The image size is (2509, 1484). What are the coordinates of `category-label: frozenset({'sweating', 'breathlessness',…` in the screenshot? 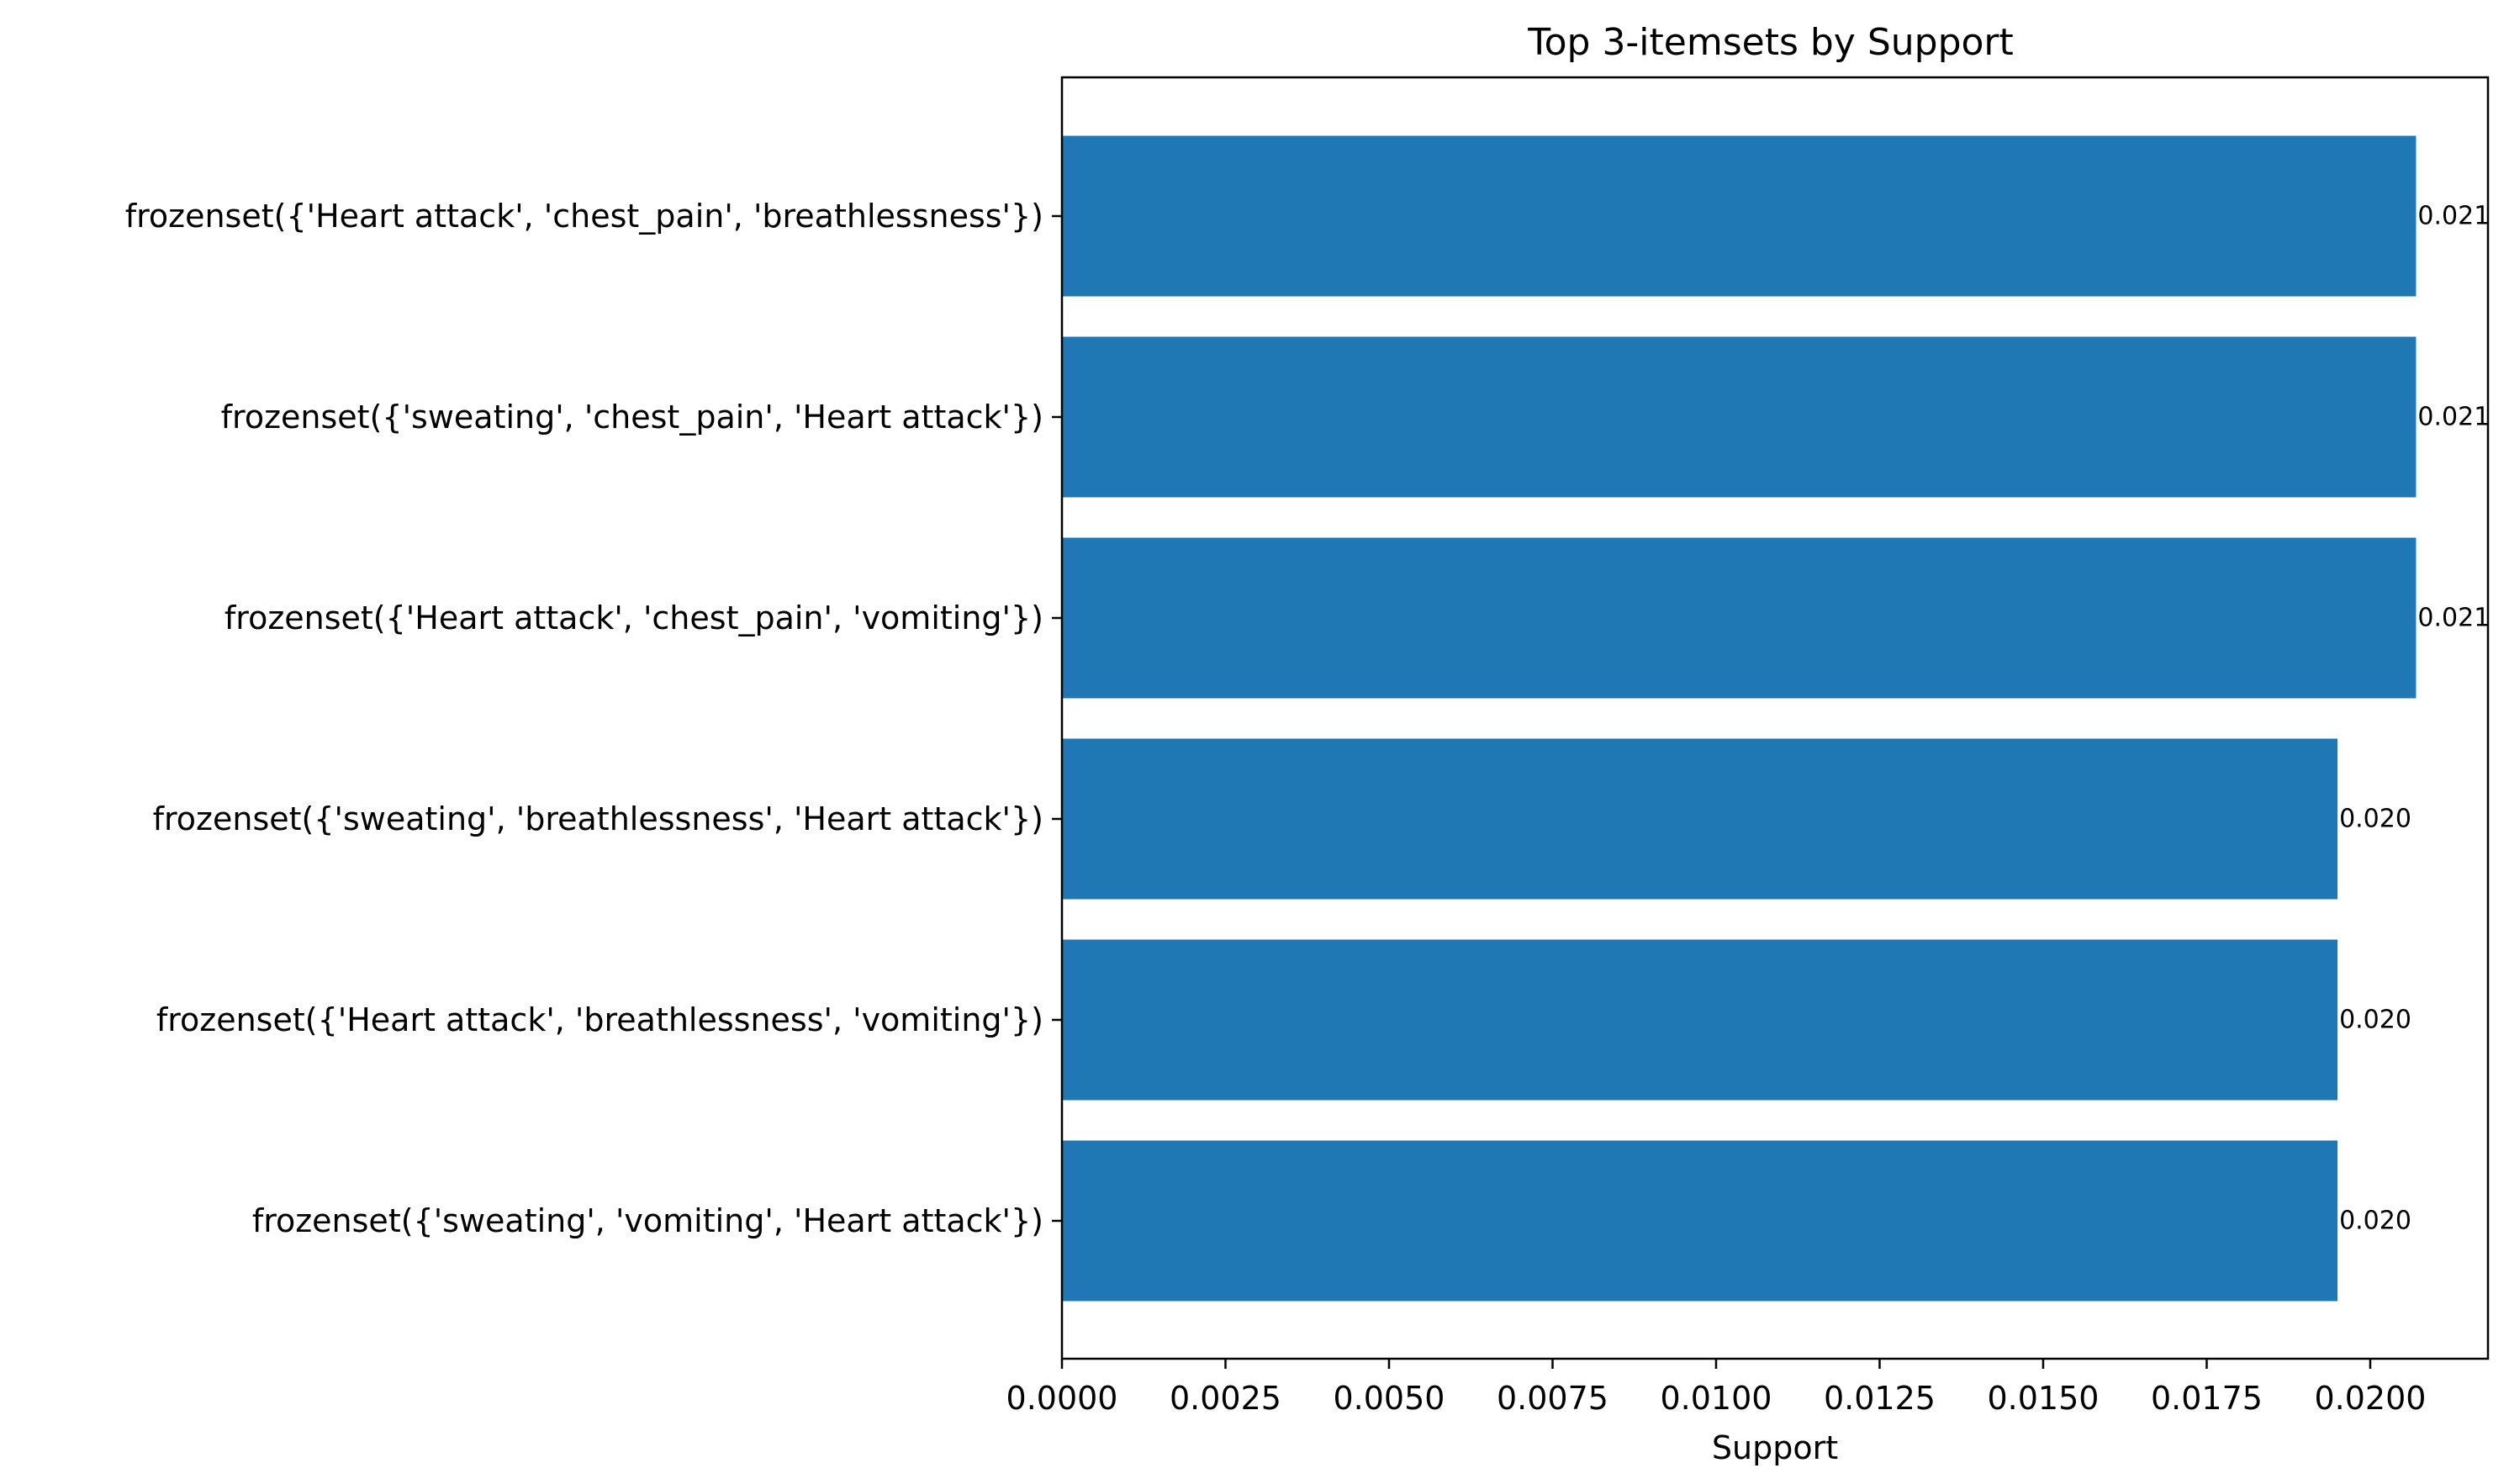 It's located at (598, 818).